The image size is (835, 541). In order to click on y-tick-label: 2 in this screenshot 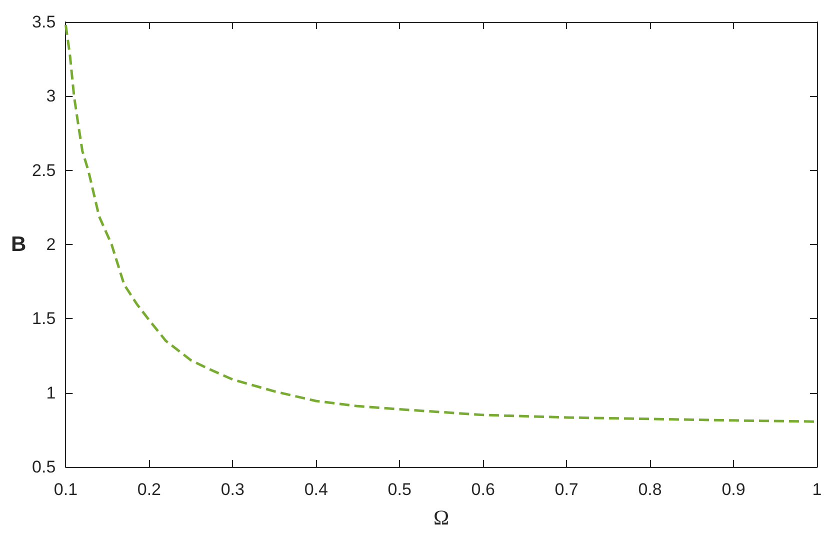, I will do `click(51, 244)`.